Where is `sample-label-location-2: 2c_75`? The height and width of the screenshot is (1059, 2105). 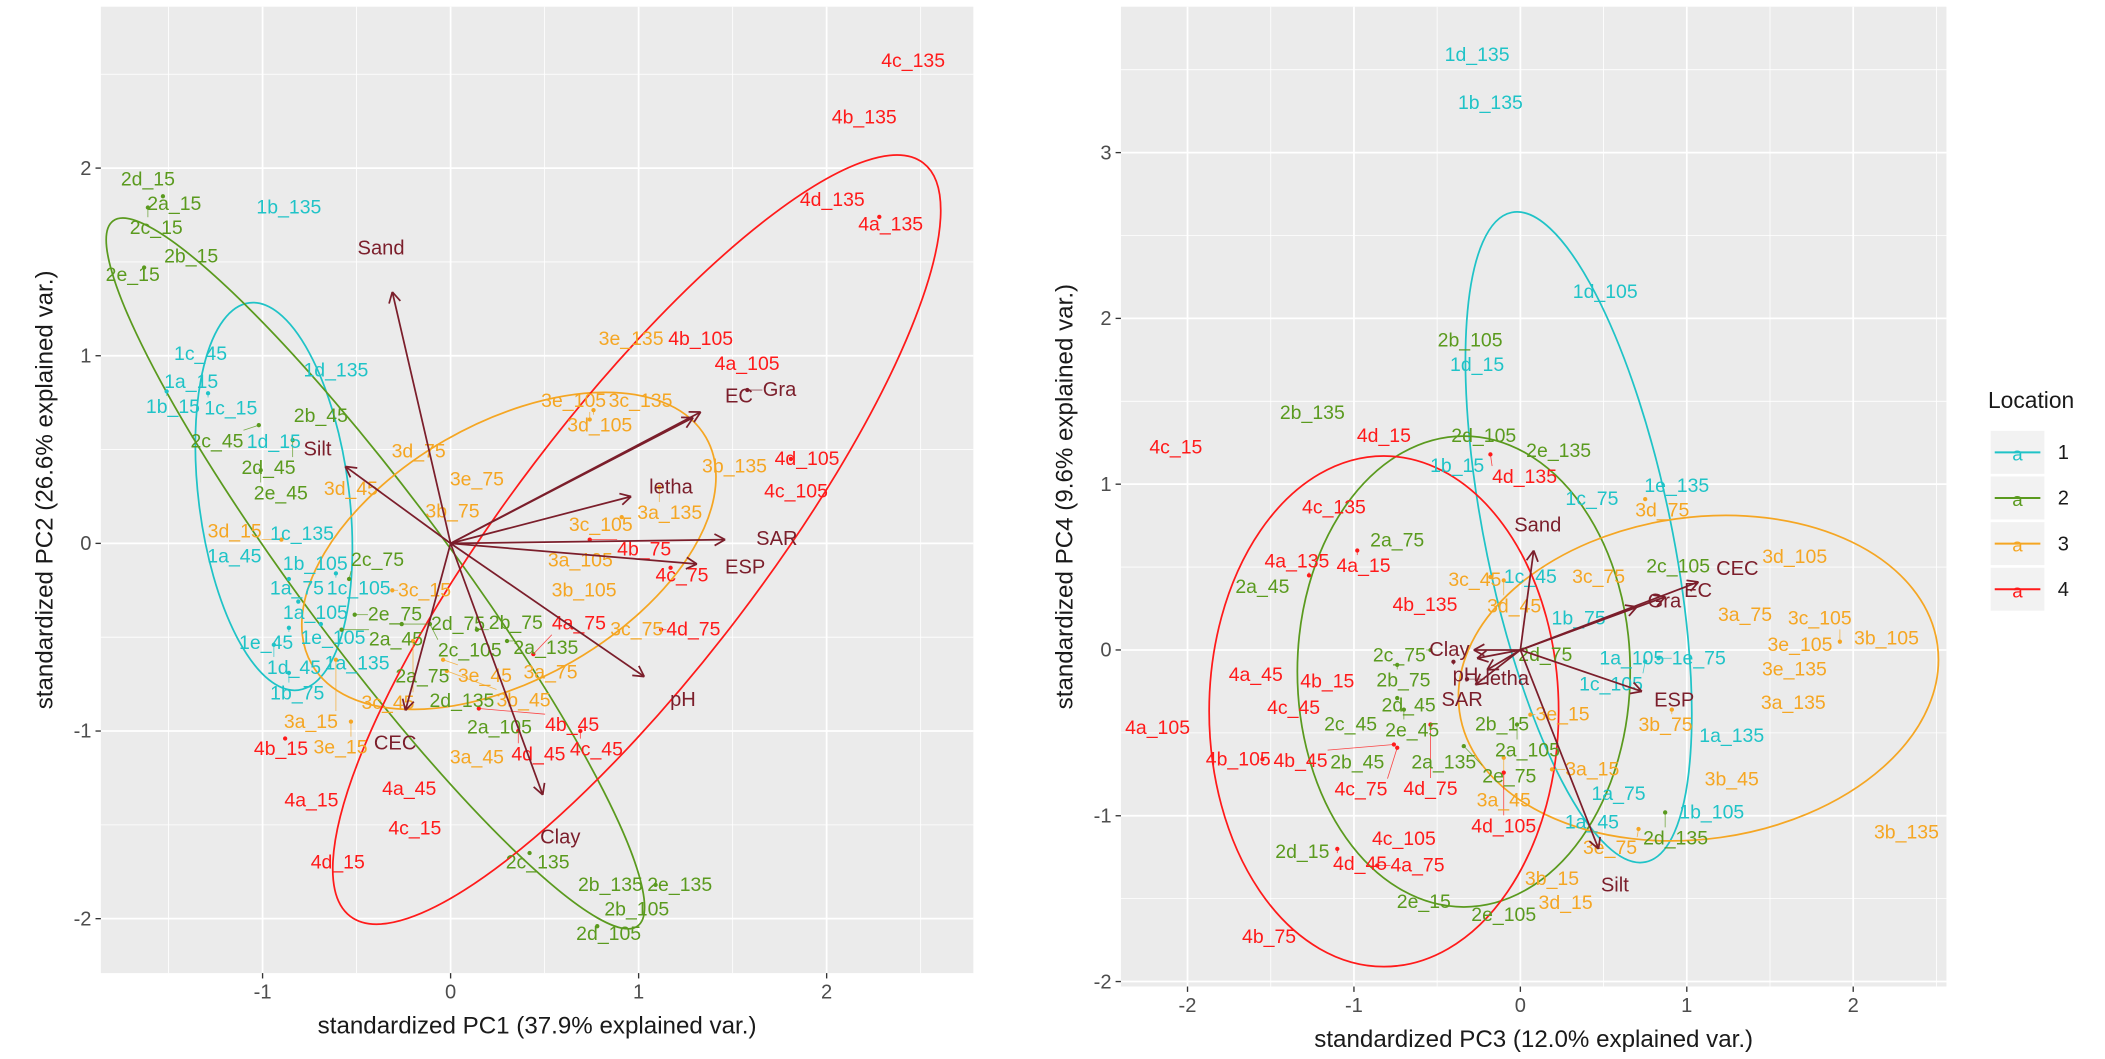
sample-label-location-2: 2c_75 is located at coordinates (1399, 656).